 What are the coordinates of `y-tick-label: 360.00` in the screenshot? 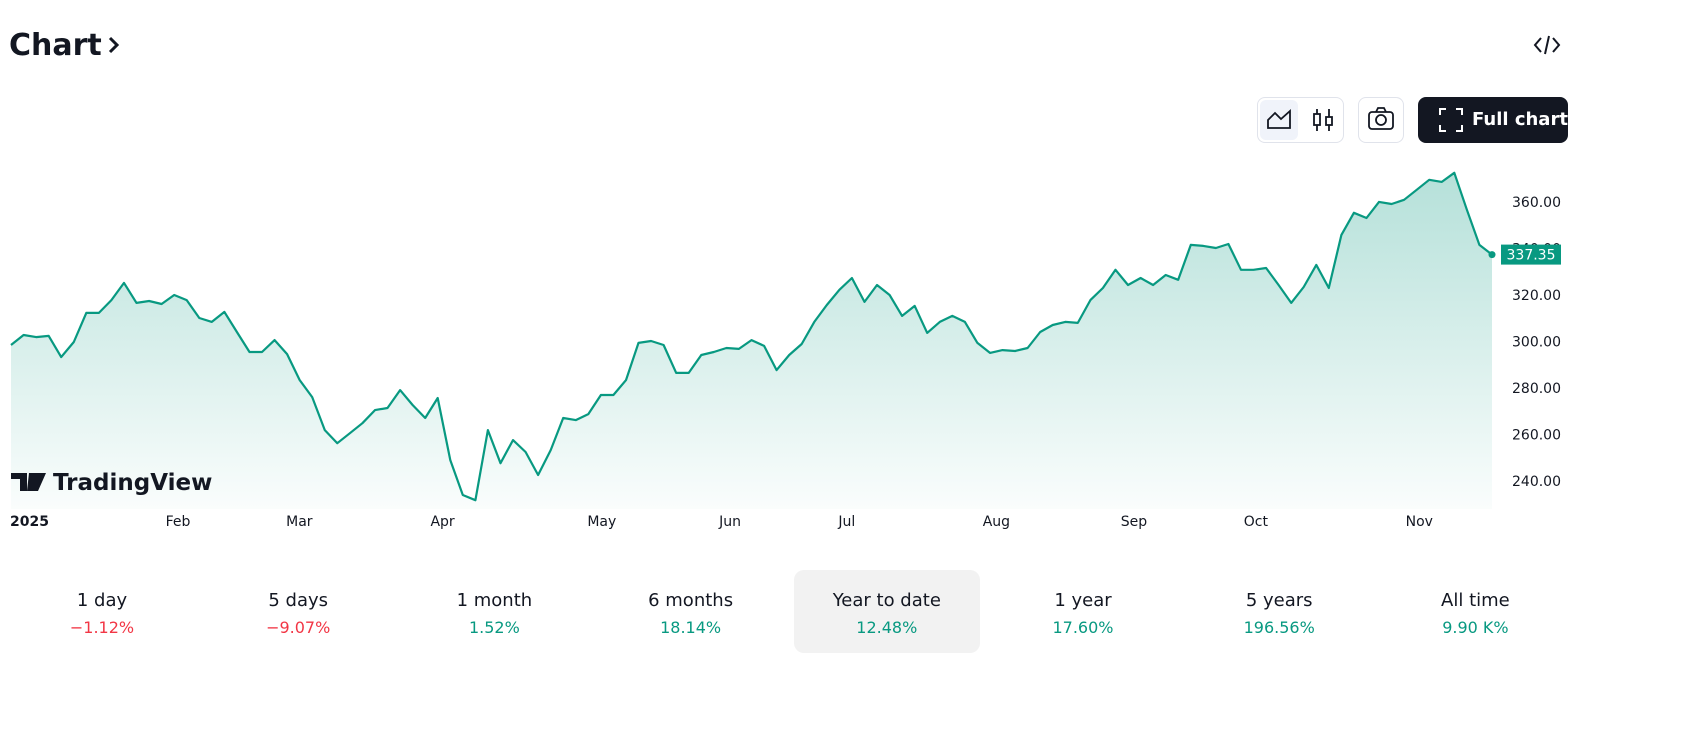 It's located at (1536, 203).